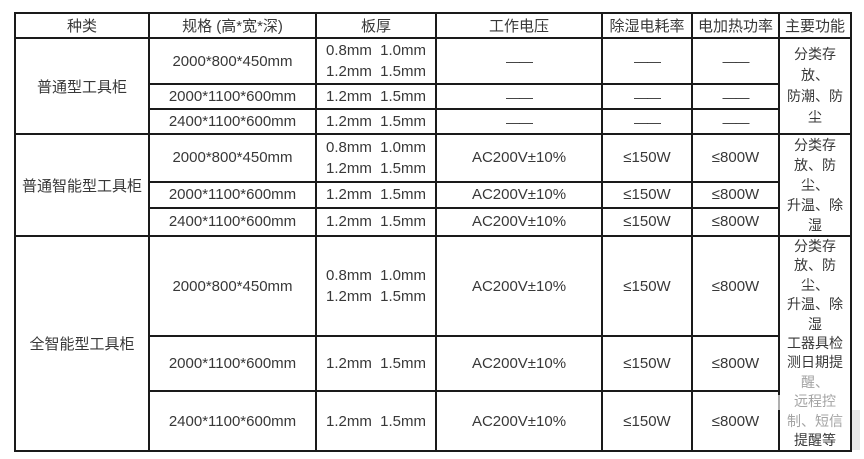 Image resolution: width=864 pixels, height=459 pixels. What do you see at coordinates (82, 343) in the screenshot?
I see `category-cell-full-smart: 全智能型工具柜` at bounding box center [82, 343].